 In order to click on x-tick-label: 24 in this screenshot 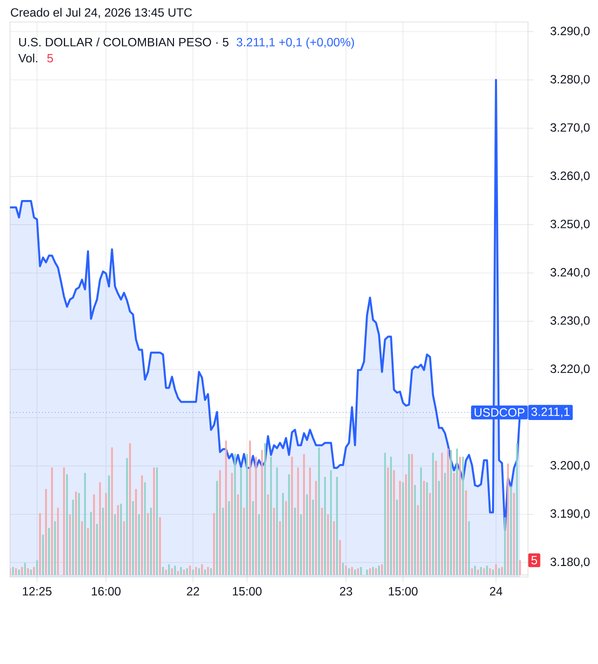, I will do `click(496, 591)`.